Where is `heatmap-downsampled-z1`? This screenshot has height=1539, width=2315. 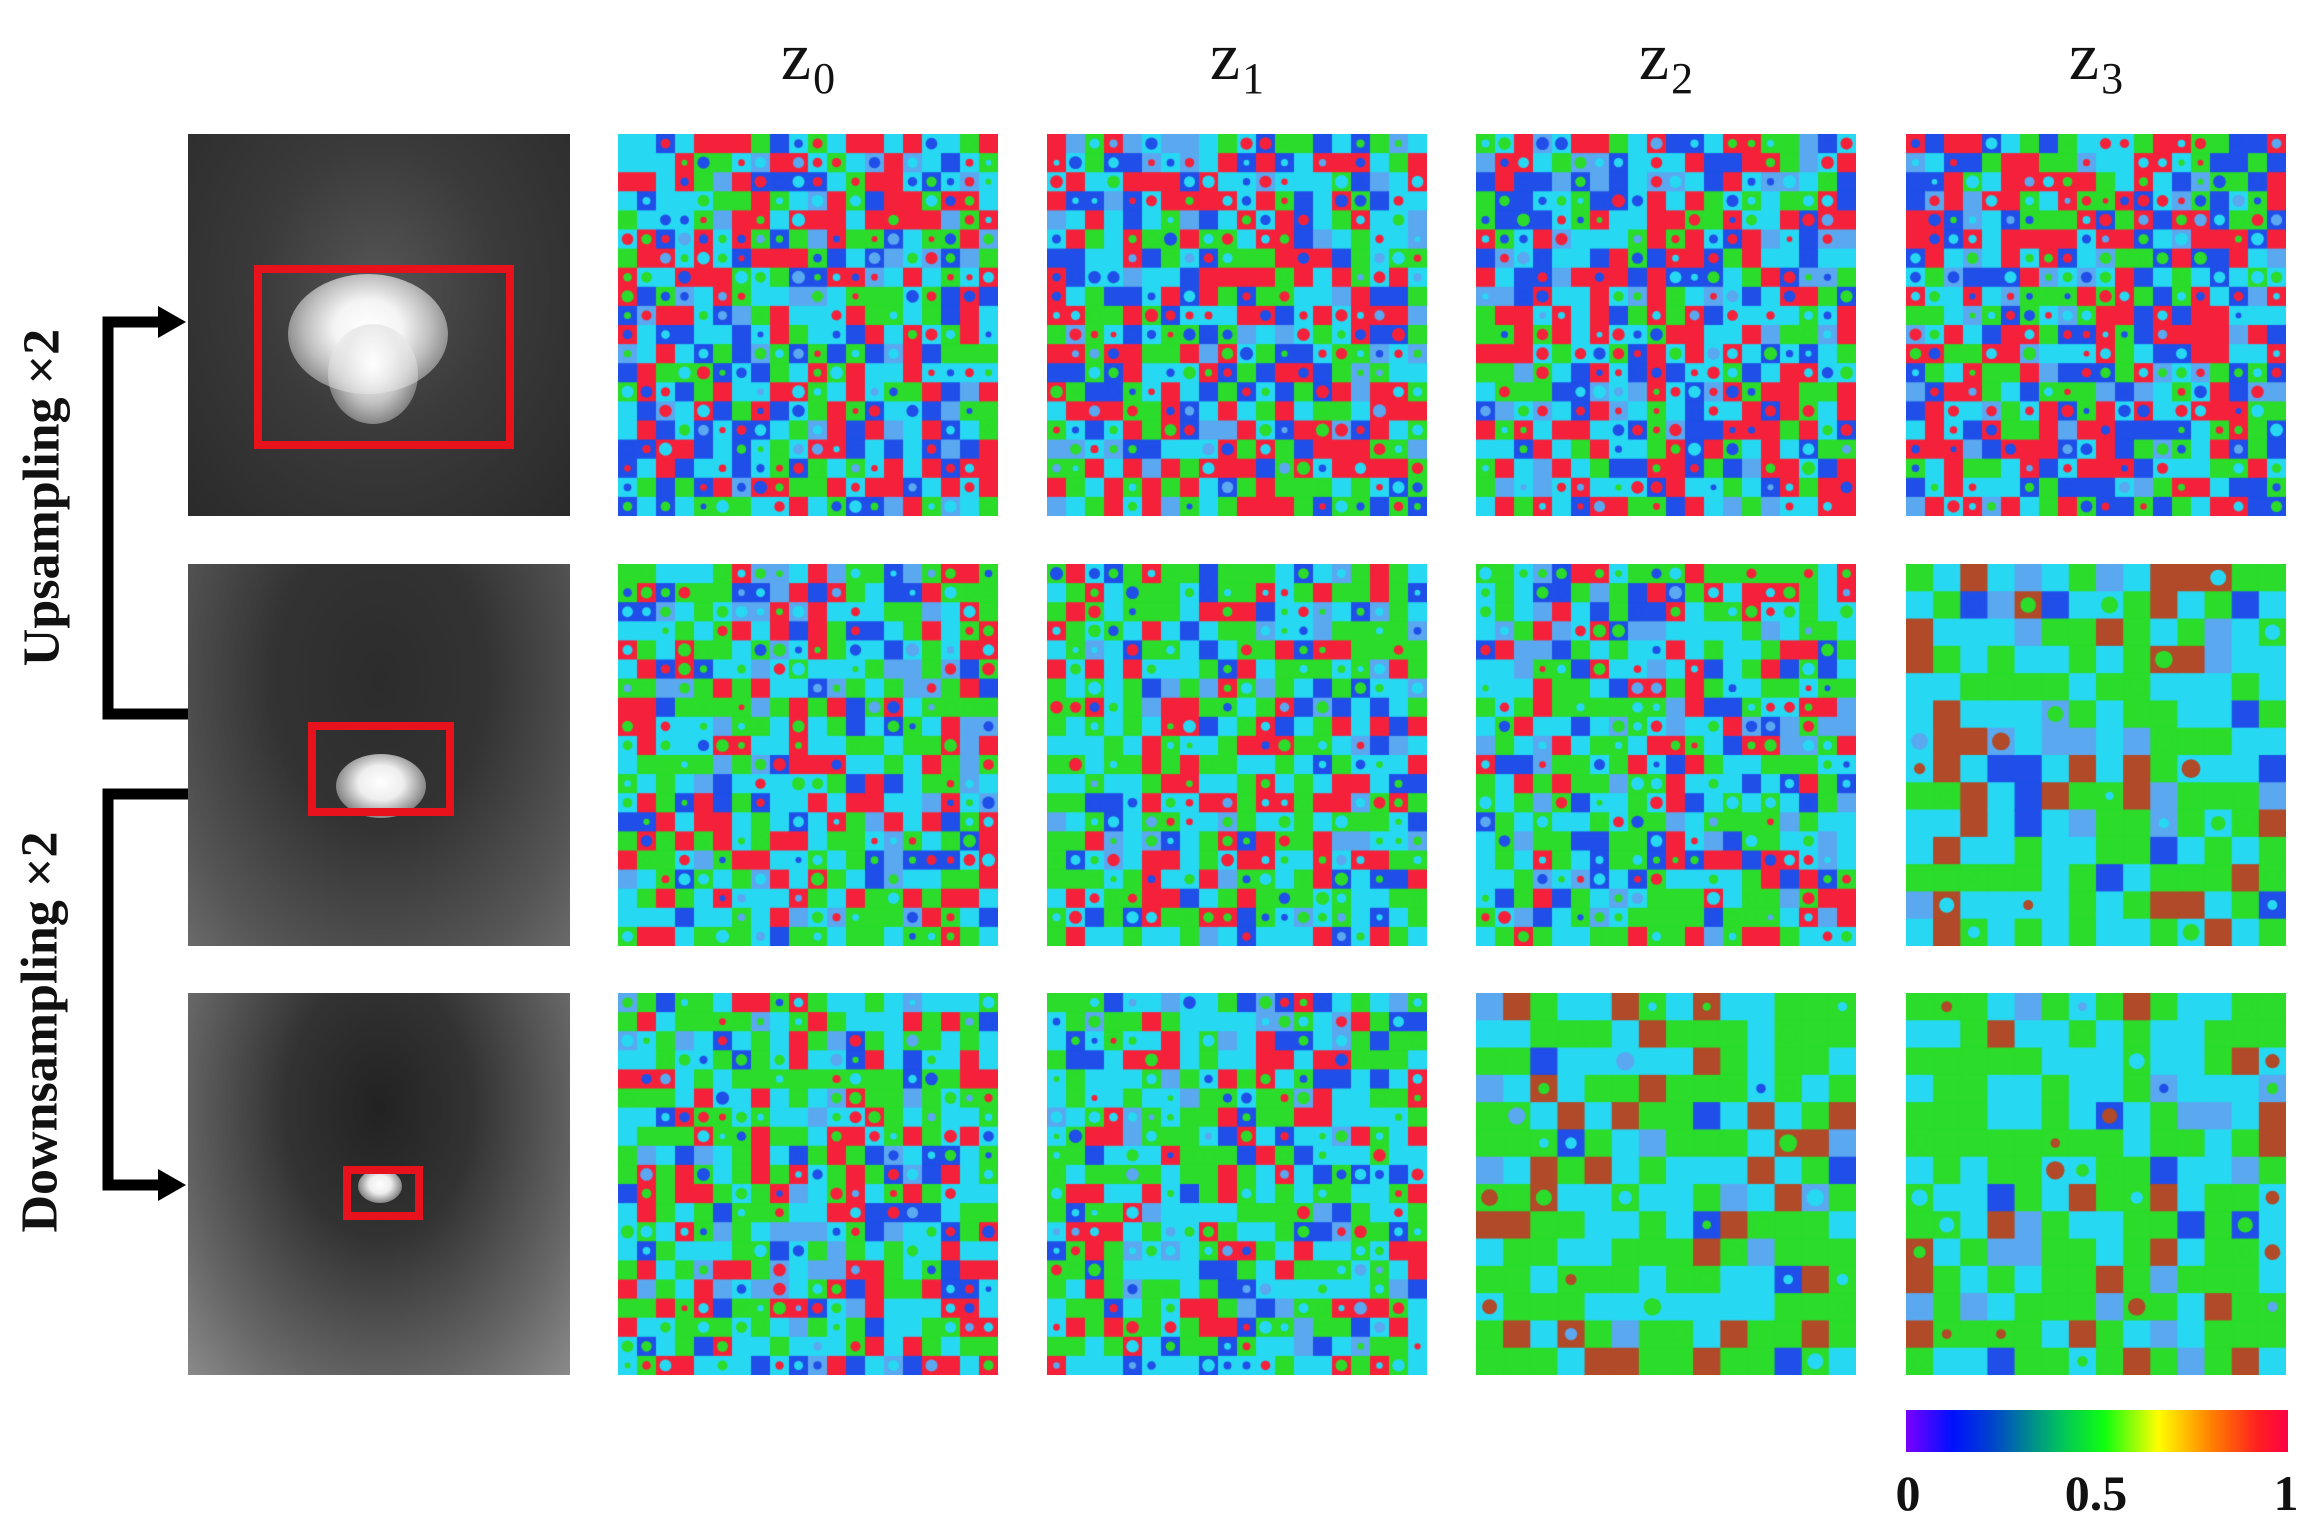
heatmap-downsampled-z1 is located at coordinates (1237, 1184).